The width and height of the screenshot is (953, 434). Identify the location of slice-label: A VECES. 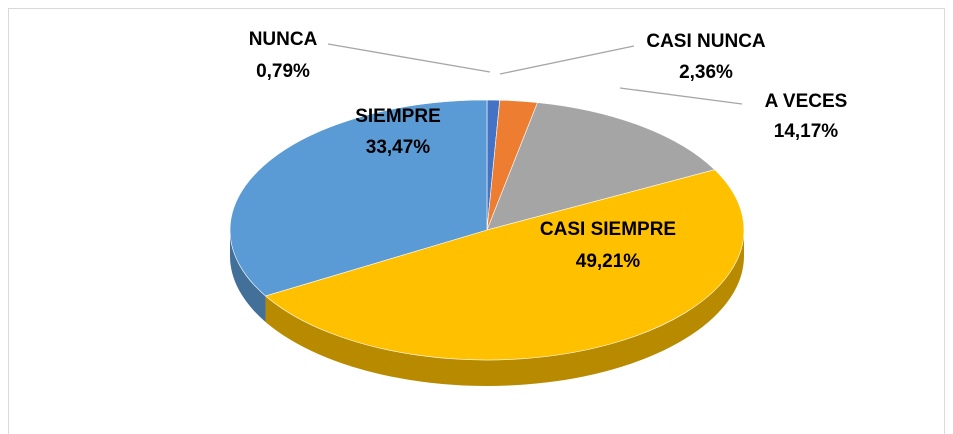
(806, 101).